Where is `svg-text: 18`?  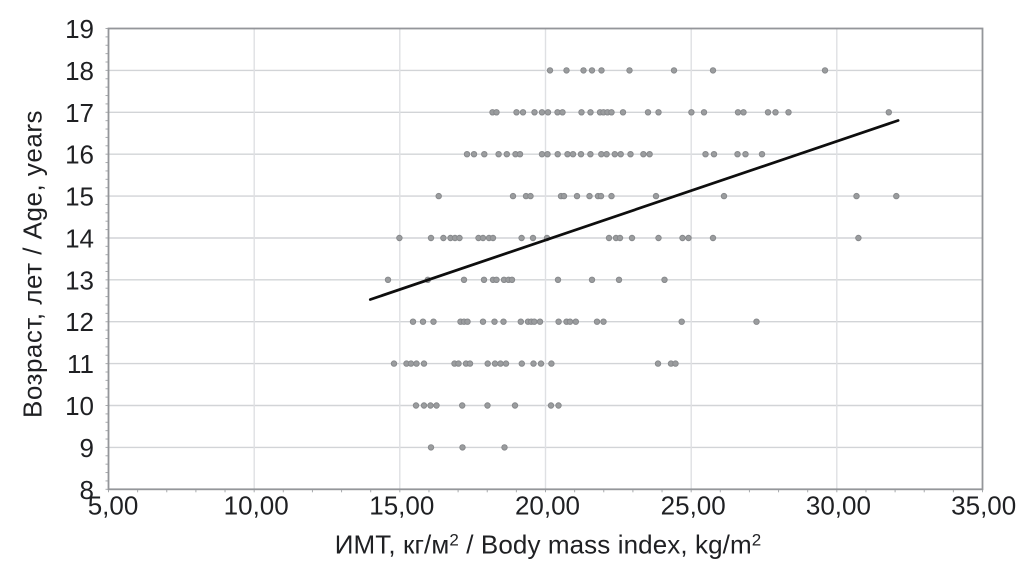
svg-text: 18 is located at coordinates (79, 71).